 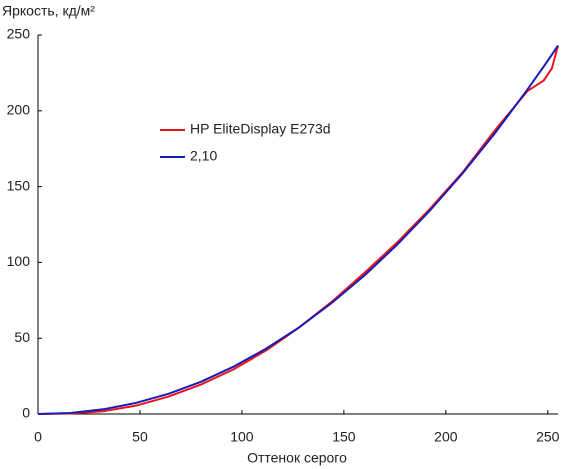 I want to click on y-tick-label: 200, so click(x=19, y=110).